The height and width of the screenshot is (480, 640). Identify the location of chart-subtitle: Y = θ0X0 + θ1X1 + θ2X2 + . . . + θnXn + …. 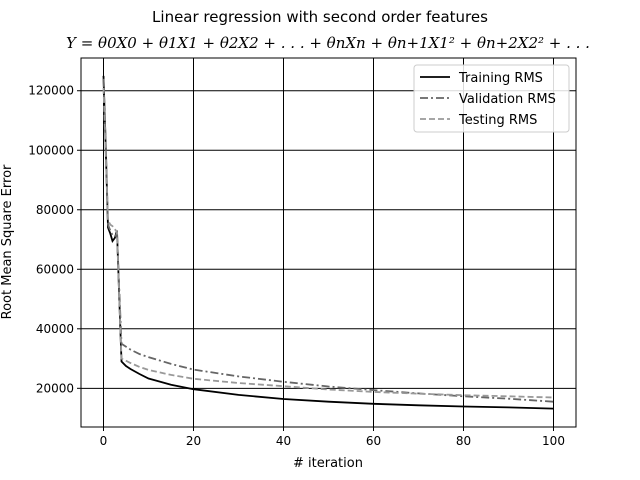
(328, 43).